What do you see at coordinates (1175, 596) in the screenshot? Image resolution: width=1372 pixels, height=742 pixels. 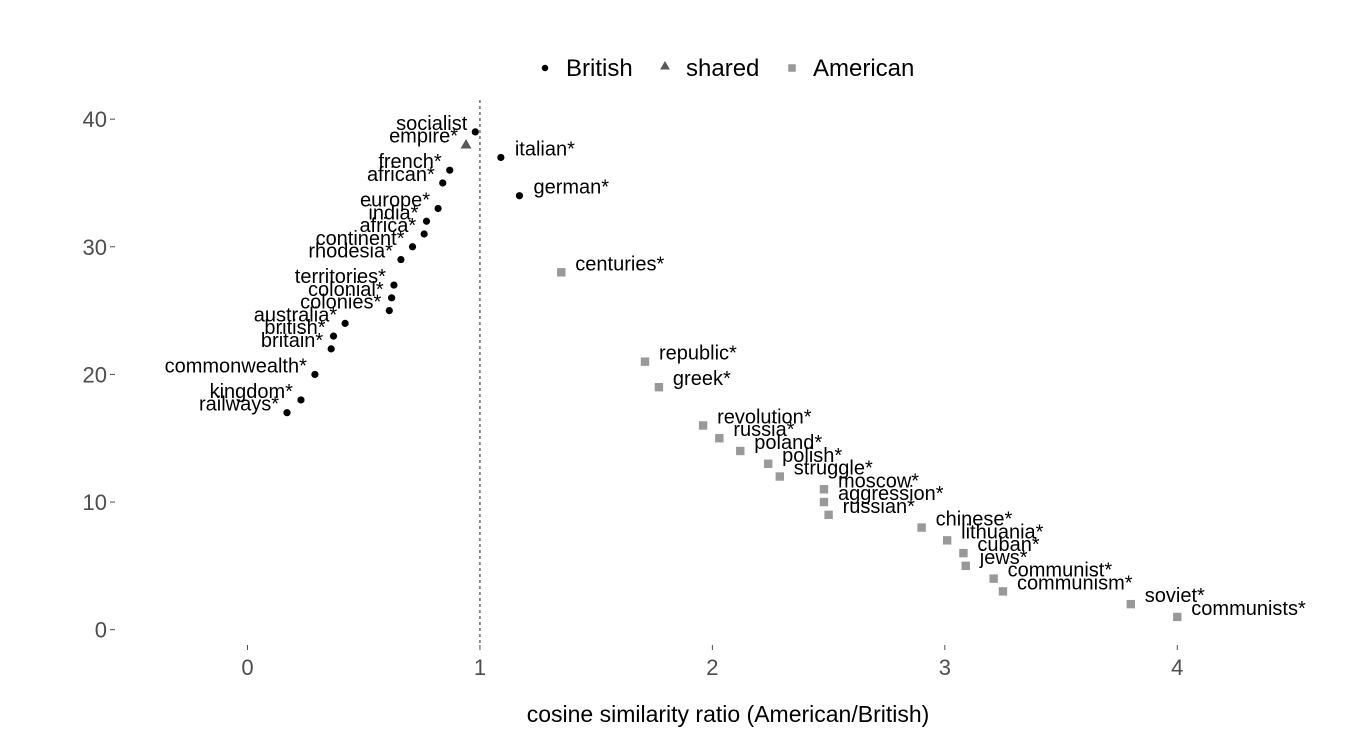 I see `point-label: soviet*` at bounding box center [1175, 596].